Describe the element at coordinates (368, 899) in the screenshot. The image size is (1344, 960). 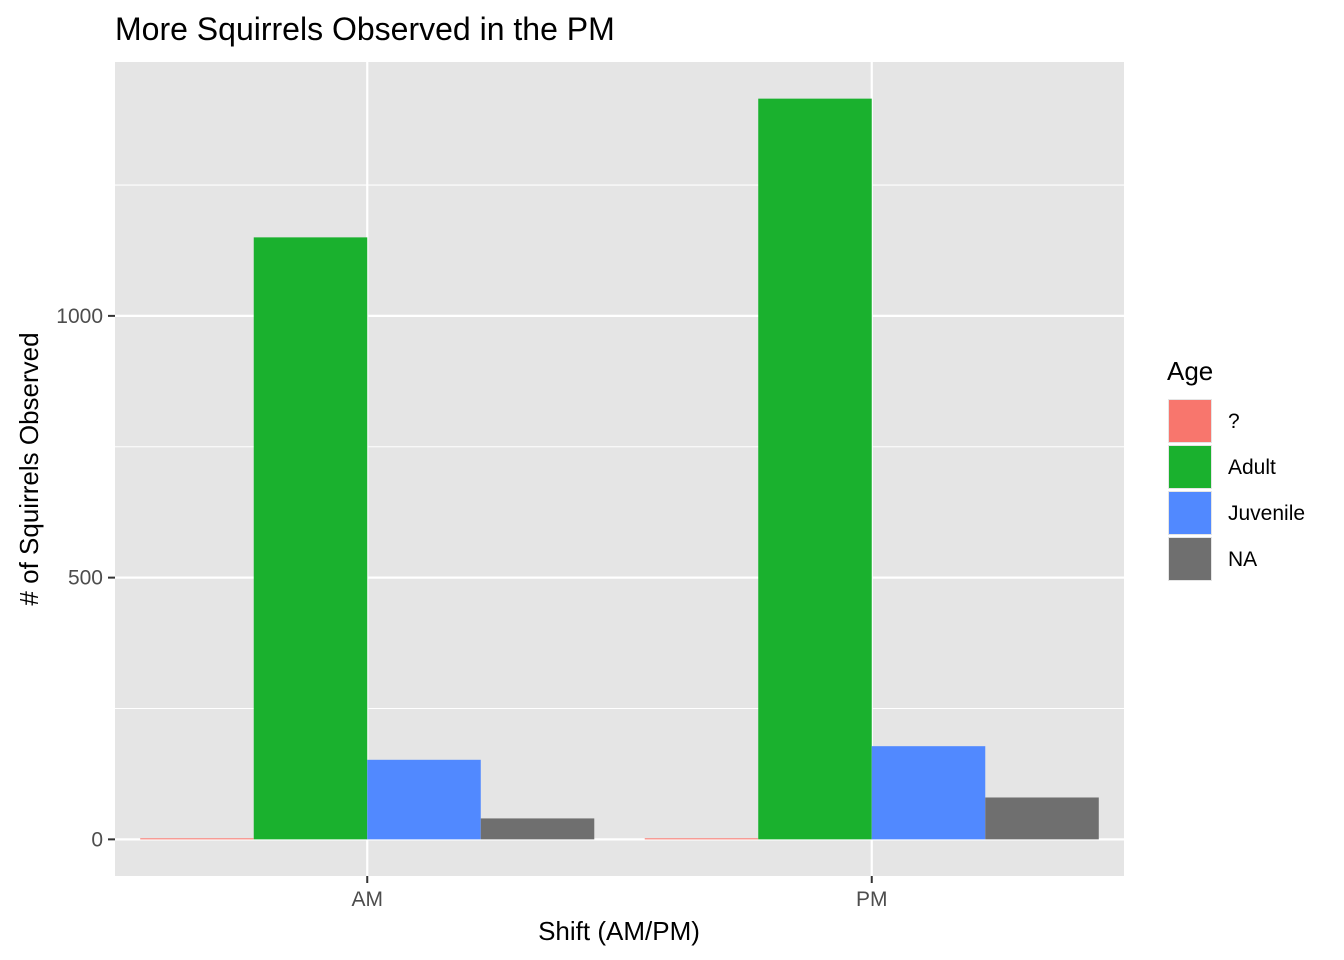
I see `x-tick-label: AM` at that location.